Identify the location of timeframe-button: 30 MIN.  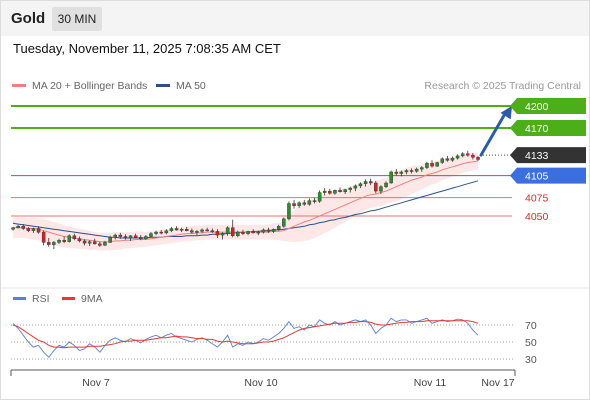
(77, 19).